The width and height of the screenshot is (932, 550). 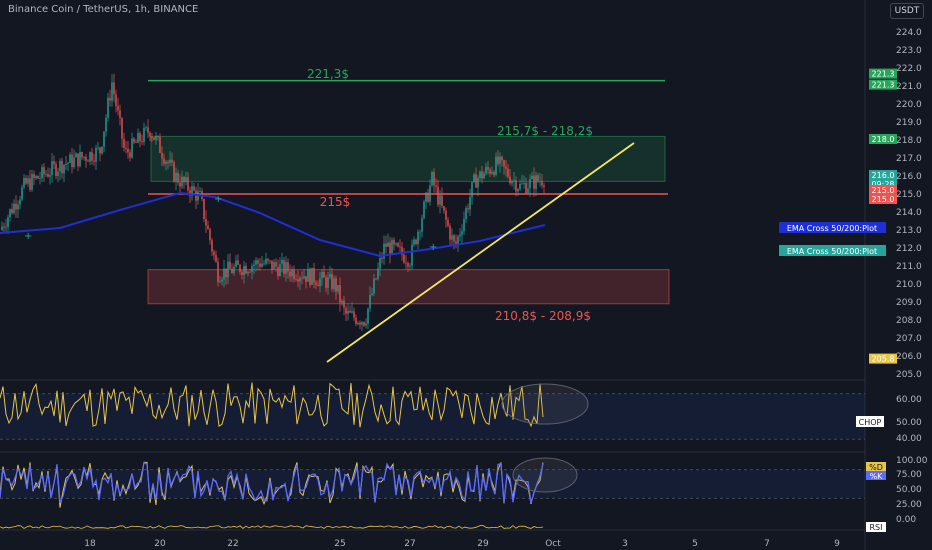 What do you see at coordinates (909, 490) in the screenshot?
I see `stoch-tick: 50.00` at bounding box center [909, 490].